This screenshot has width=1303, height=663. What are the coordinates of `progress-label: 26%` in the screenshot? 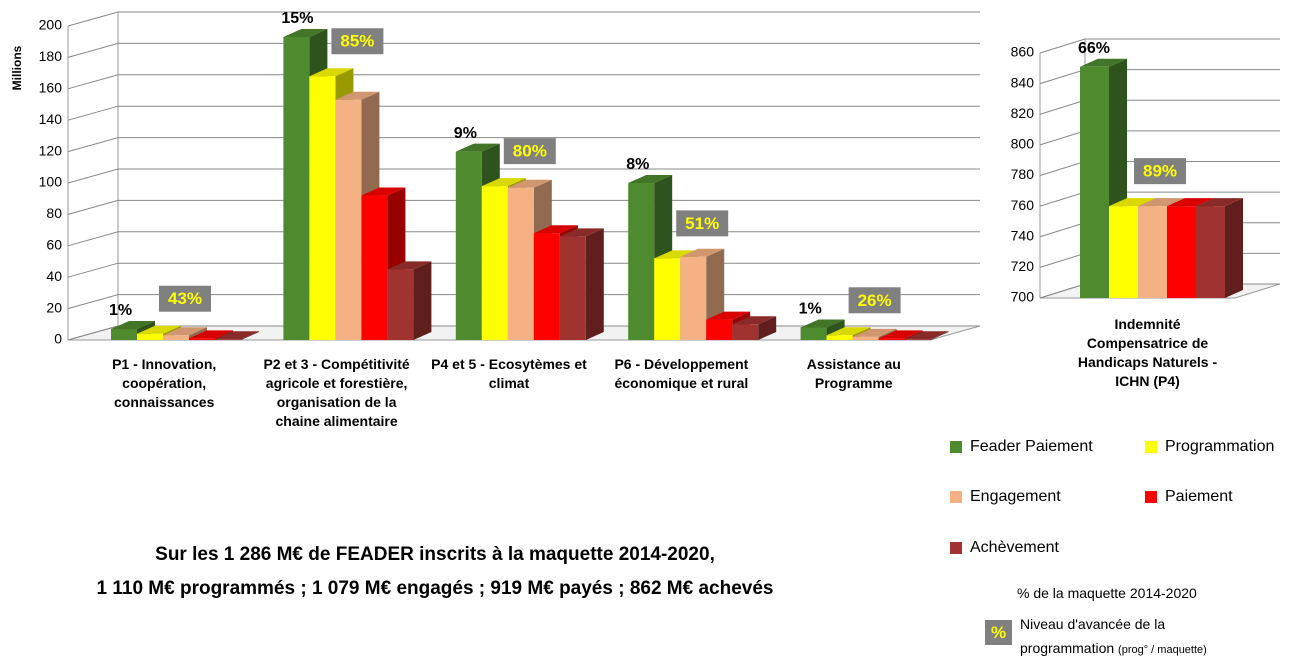 It's located at (875, 300).